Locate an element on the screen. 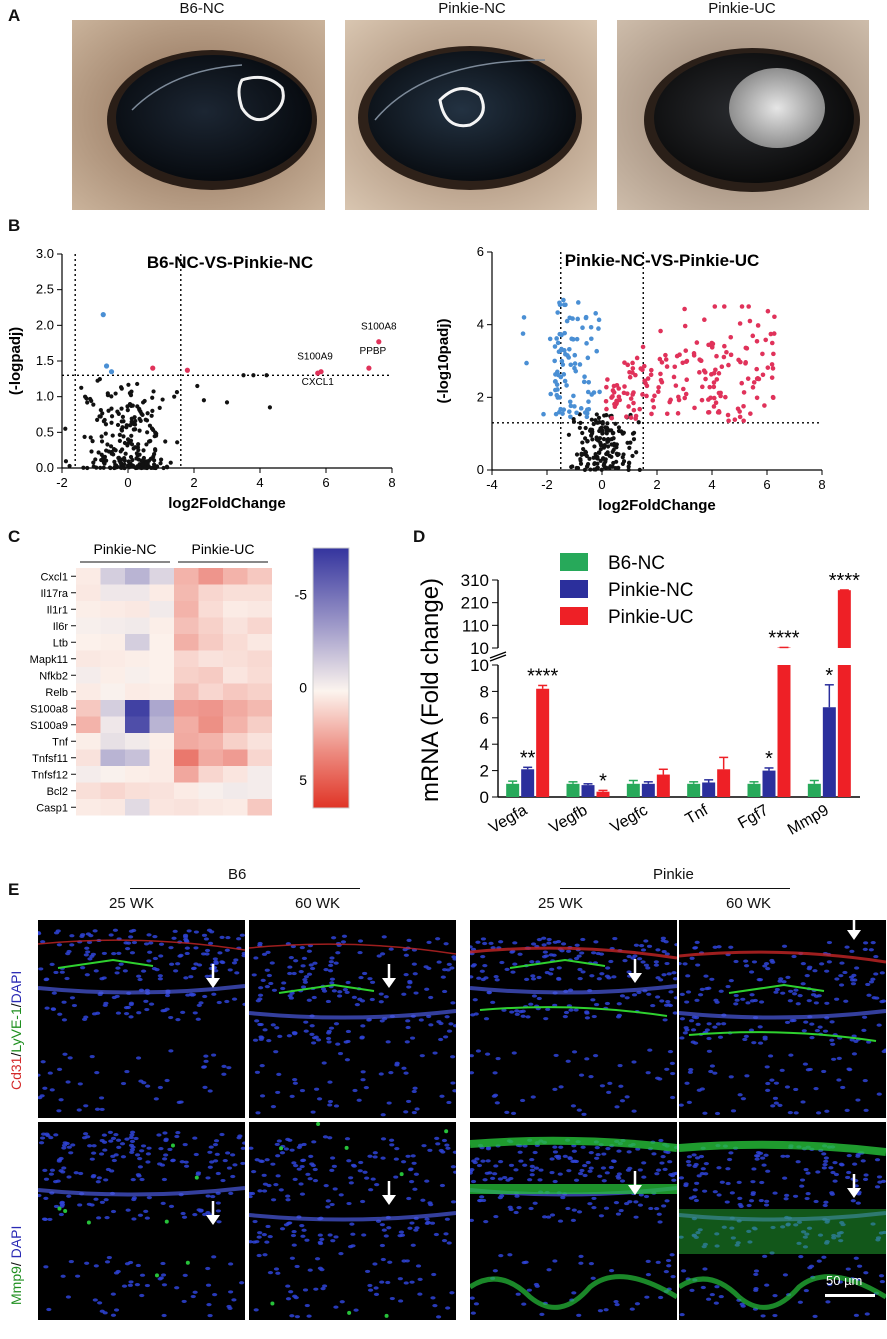 The image size is (887, 1339). micrograph-image is located at coordinates (573, 1026).